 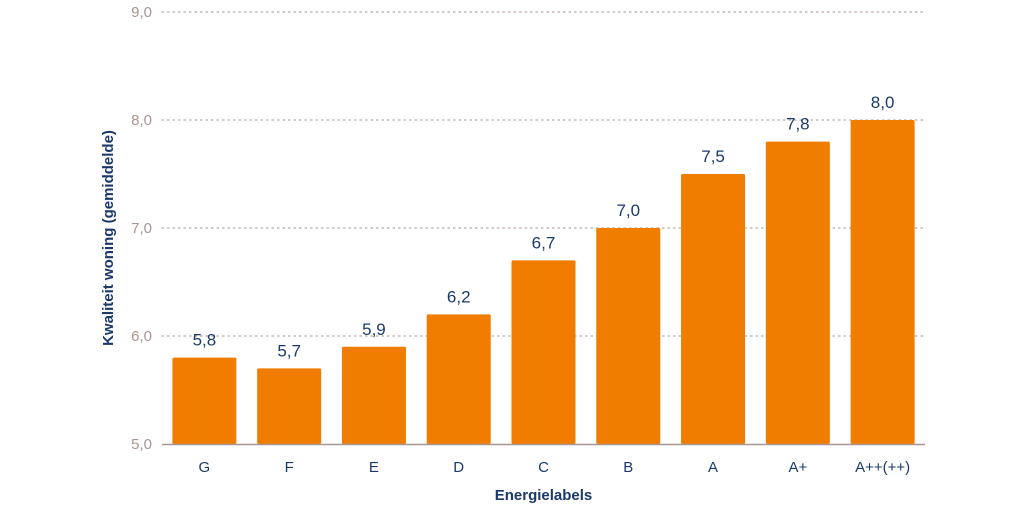 What do you see at coordinates (798, 124) in the screenshot?
I see `data-label: 7,8` at bounding box center [798, 124].